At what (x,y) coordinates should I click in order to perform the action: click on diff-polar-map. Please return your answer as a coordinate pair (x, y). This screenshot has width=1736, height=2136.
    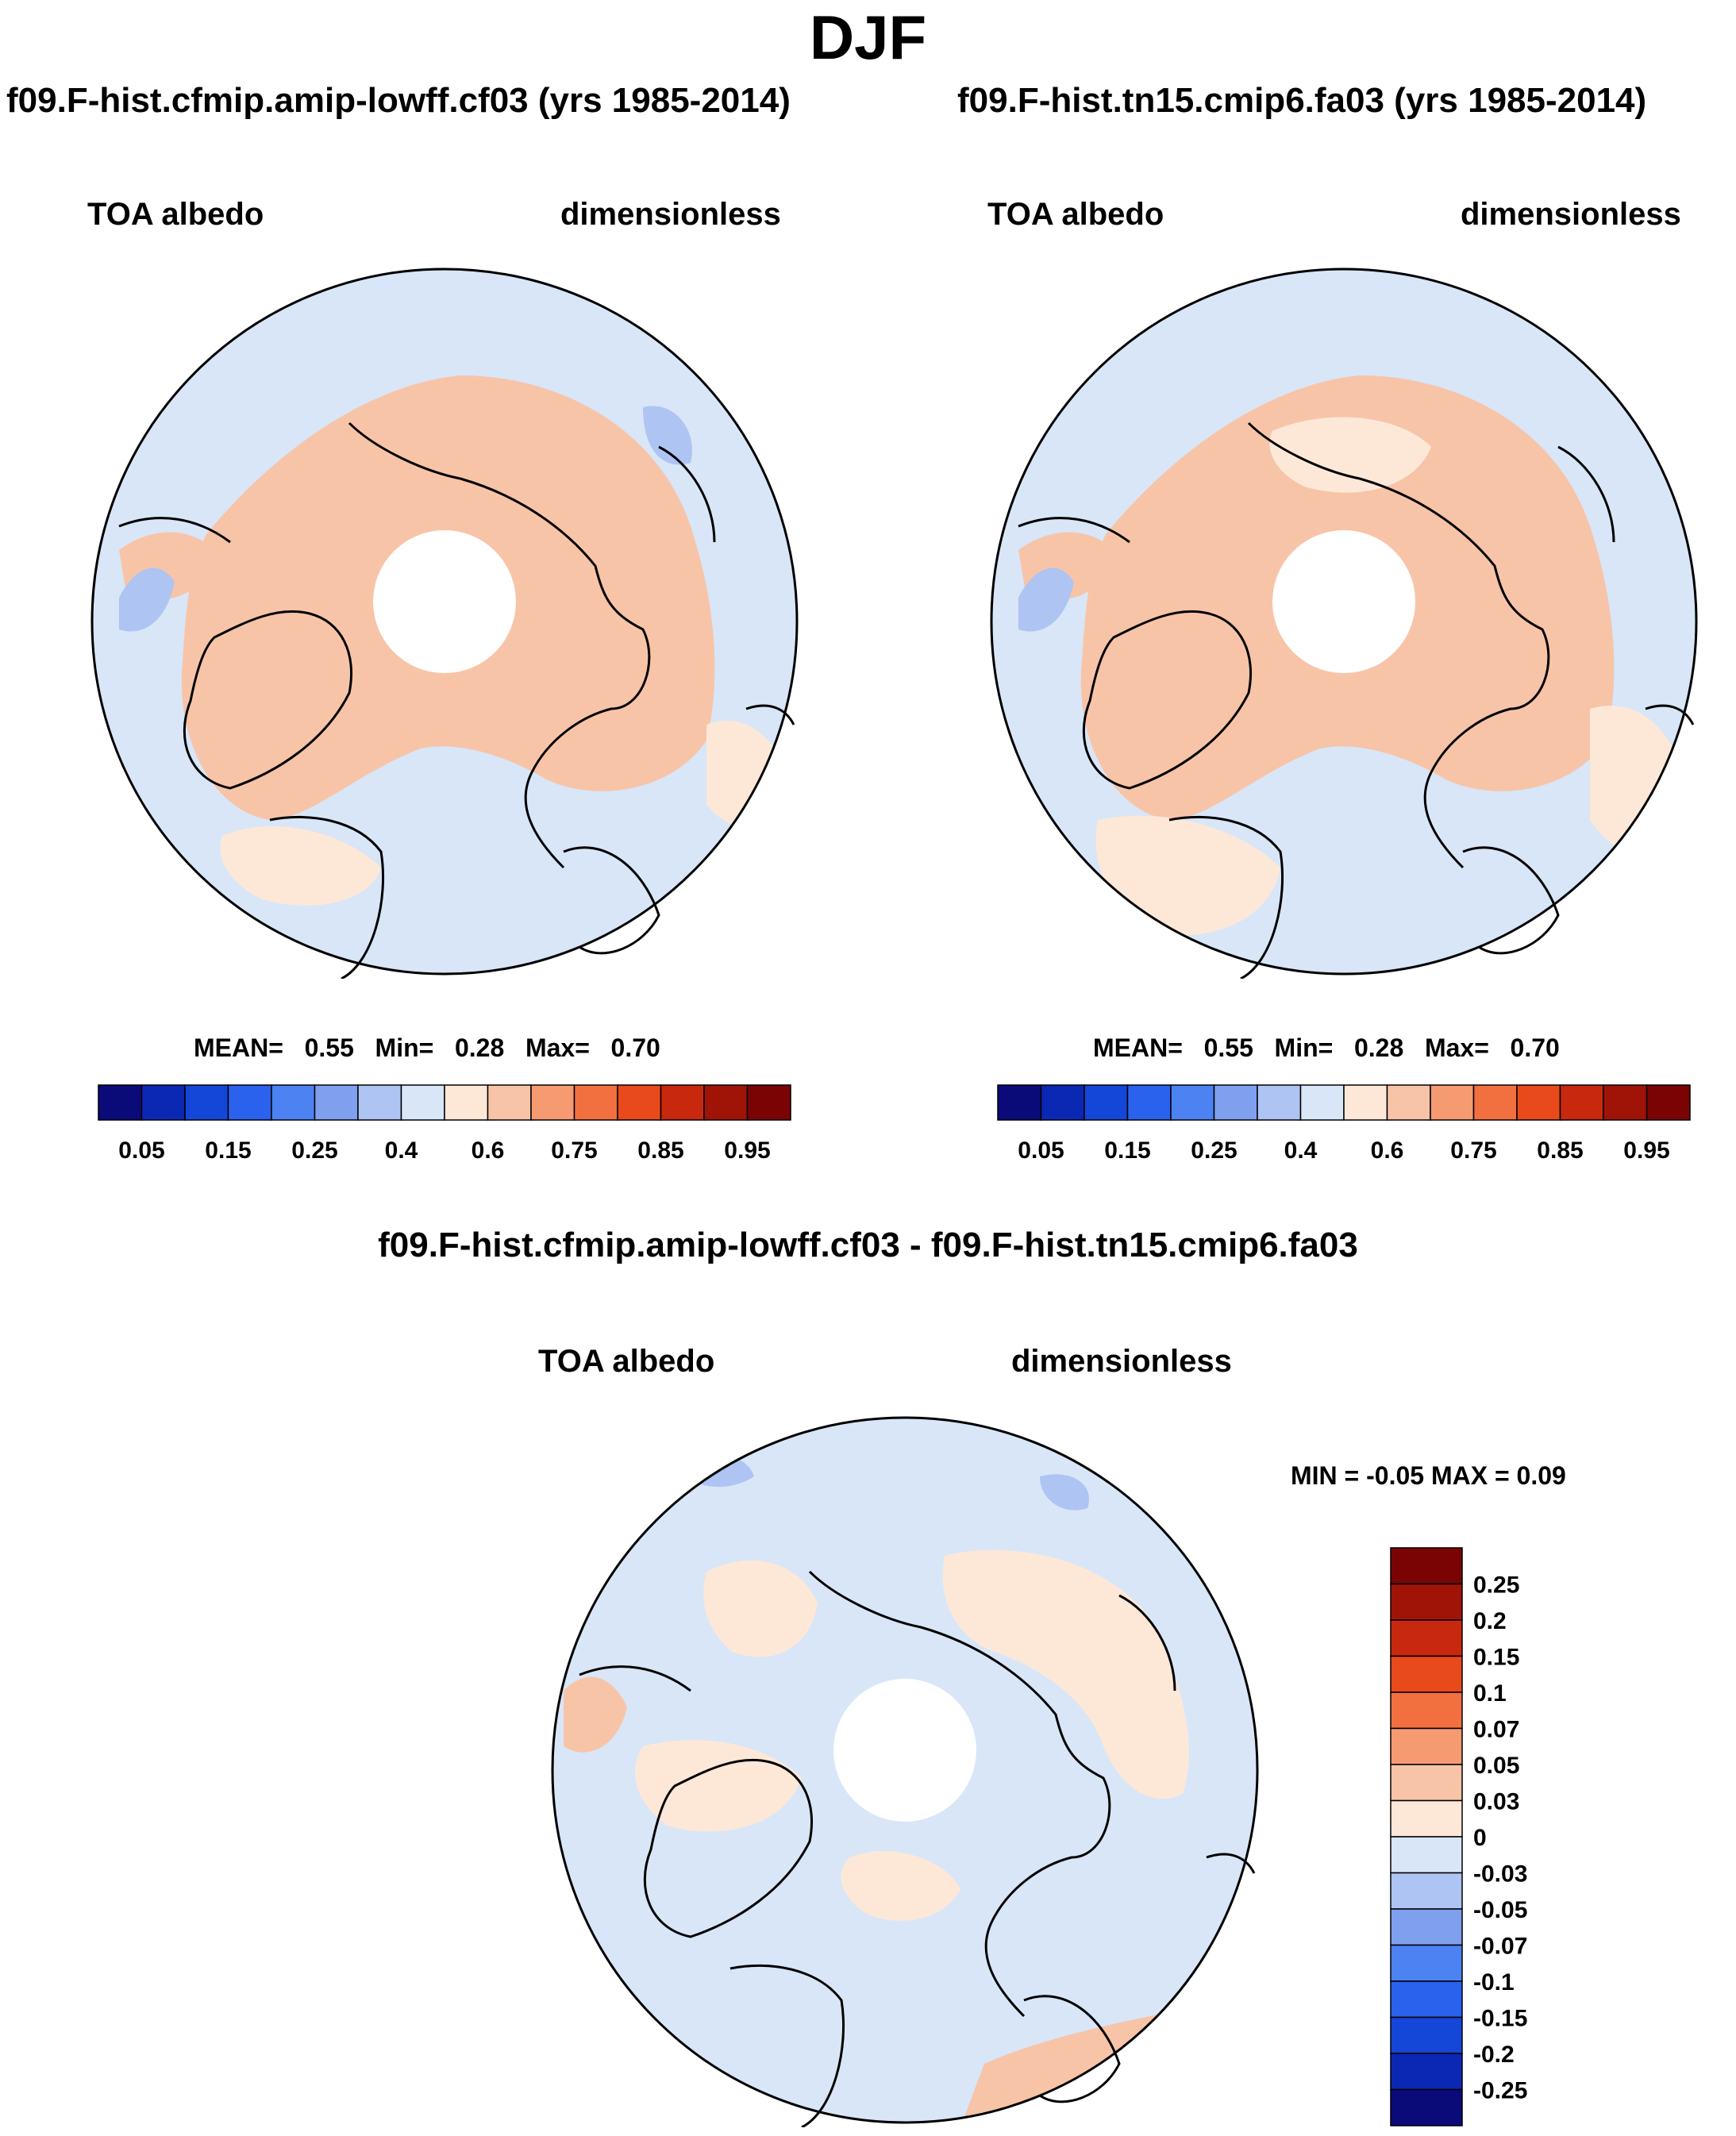
    Looking at the image, I should click on (905, 1772).